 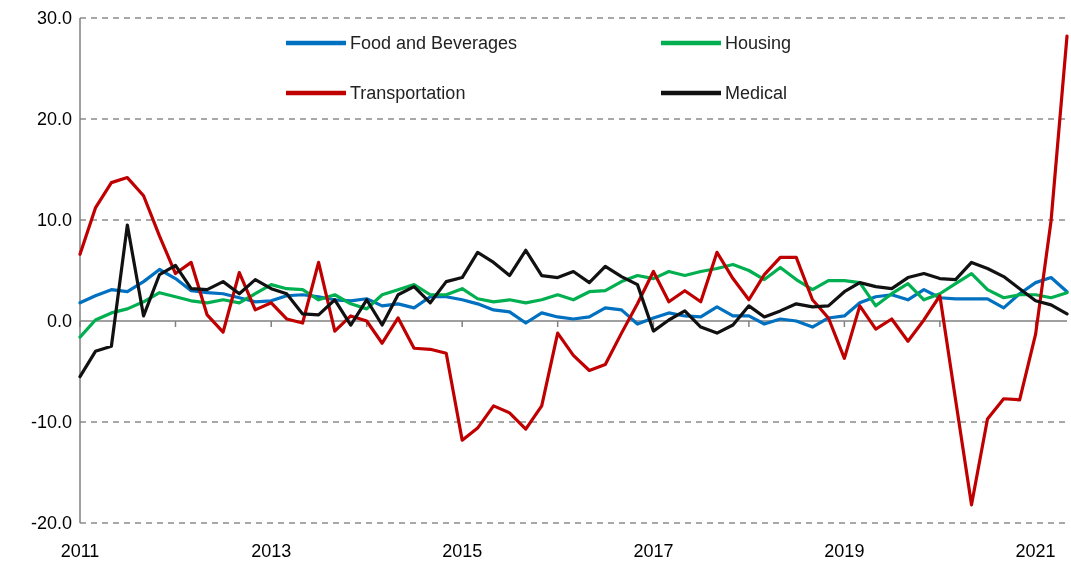 I want to click on legend-label: Medical, so click(x=756, y=93).